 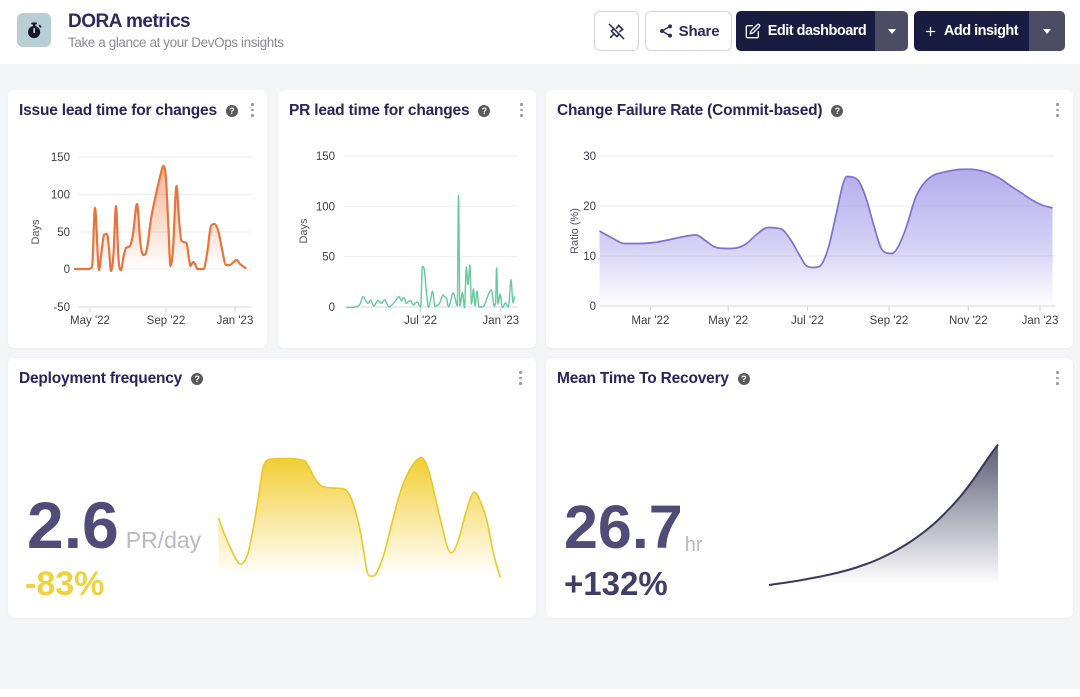 What do you see at coordinates (589, 257) in the screenshot?
I see `svg-text: 10` at bounding box center [589, 257].